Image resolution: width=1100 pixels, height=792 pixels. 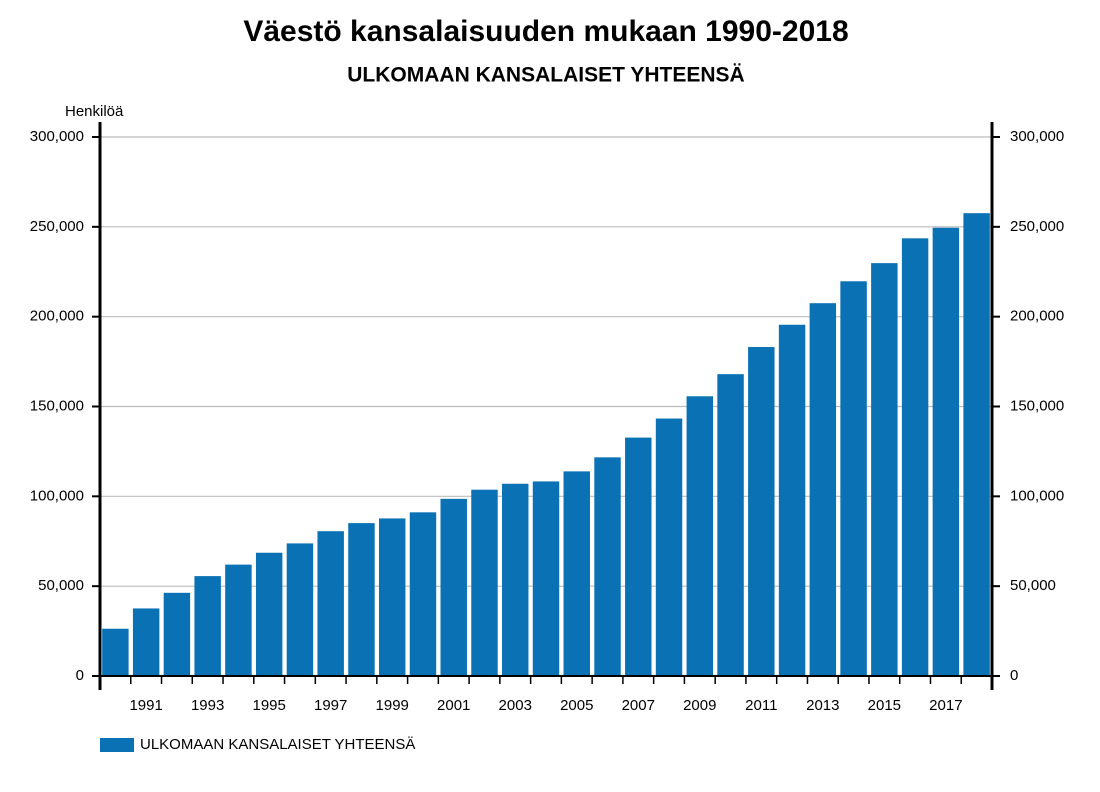 I want to click on x-tick-label: 1995, so click(x=268, y=705).